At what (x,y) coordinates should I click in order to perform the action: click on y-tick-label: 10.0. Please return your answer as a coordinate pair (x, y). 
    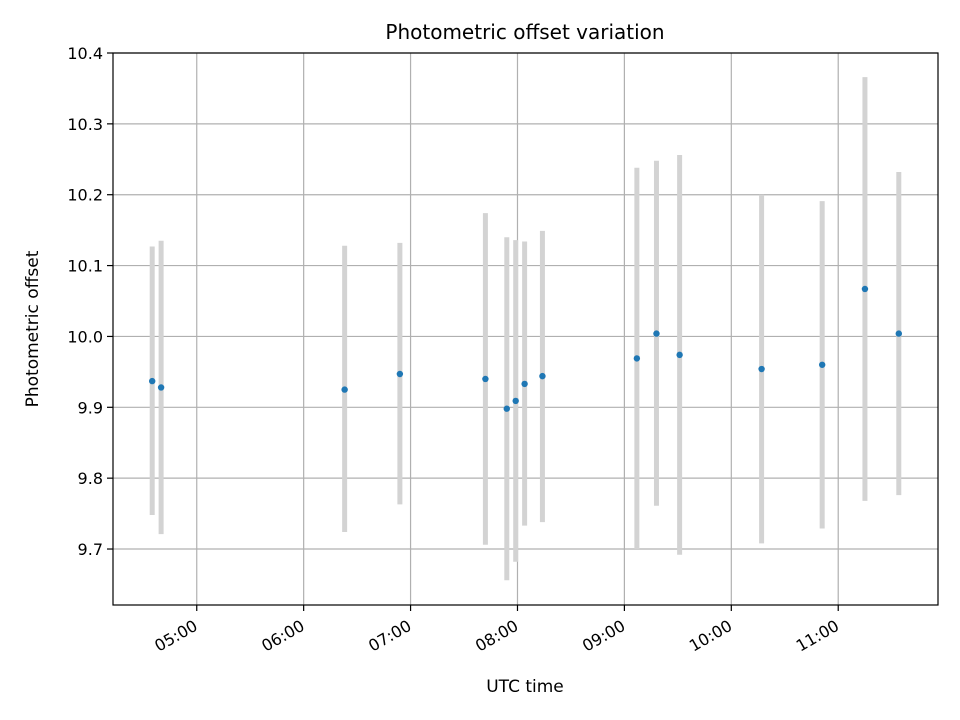
    Looking at the image, I should click on (85, 336).